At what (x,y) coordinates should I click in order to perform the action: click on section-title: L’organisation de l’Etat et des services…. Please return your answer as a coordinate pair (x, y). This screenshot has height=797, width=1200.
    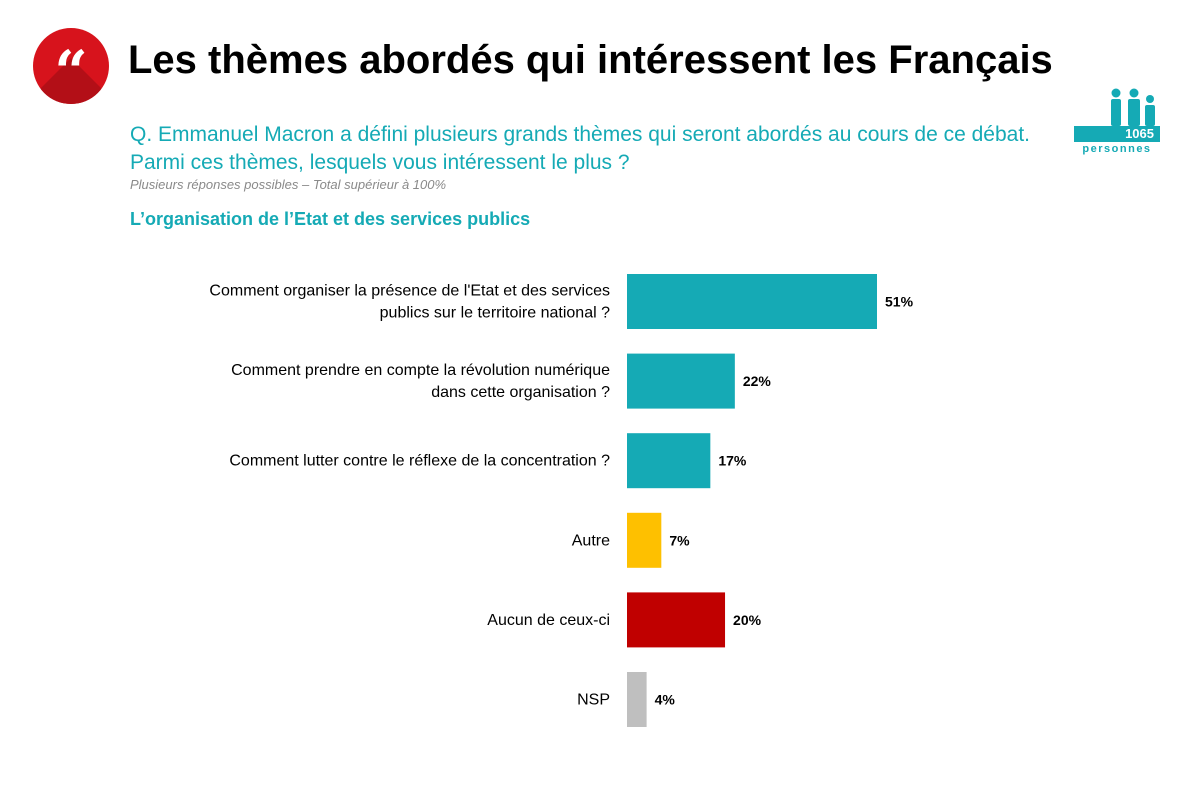
    Looking at the image, I should click on (330, 219).